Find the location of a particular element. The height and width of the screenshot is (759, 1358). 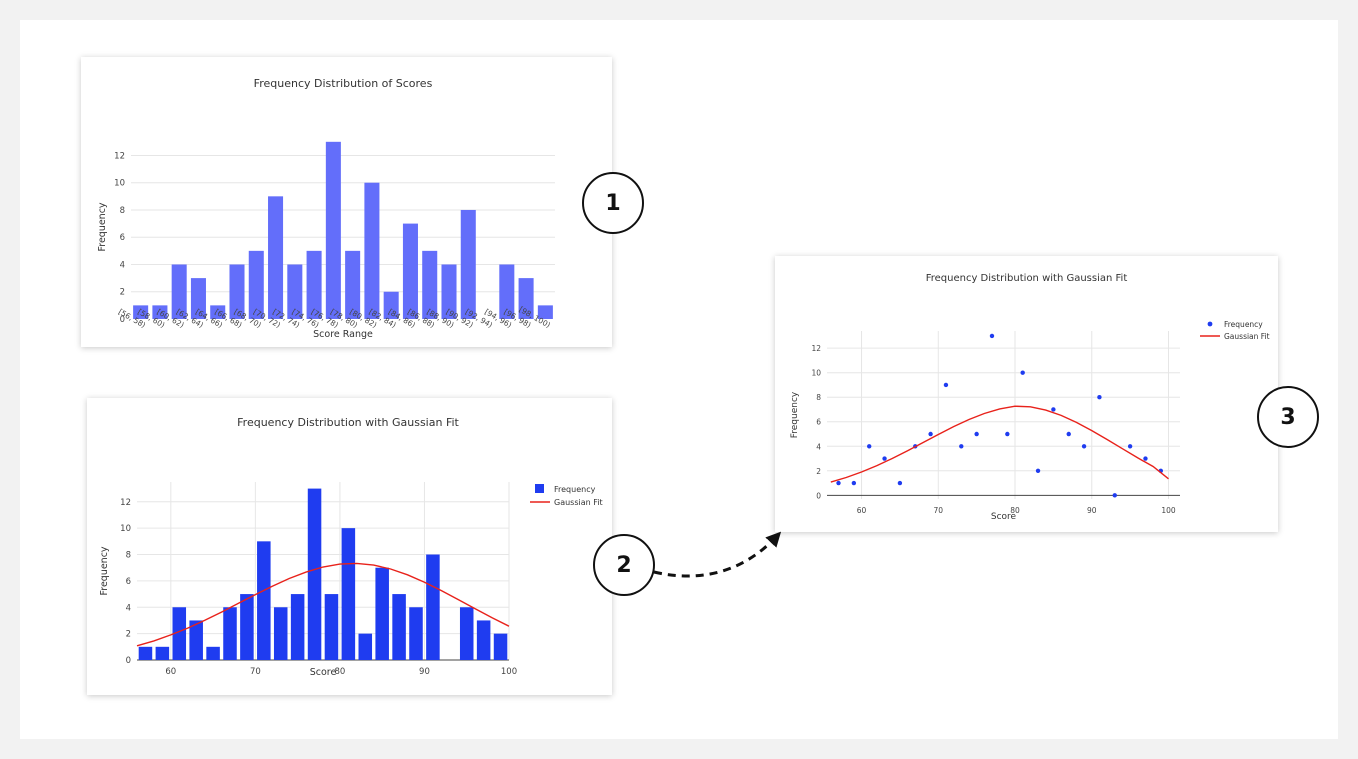

dashed-arrow is located at coordinates (717, 554).